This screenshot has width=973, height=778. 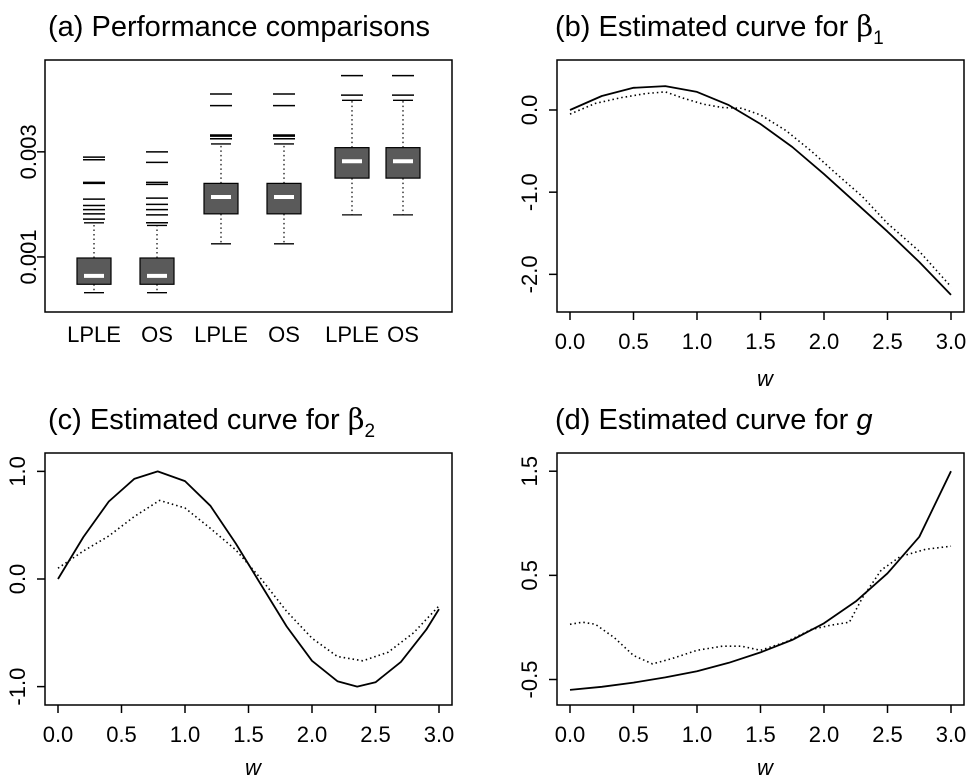 What do you see at coordinates (766, 378) in the screenshot?
I see `panel-b-xlabel: w` at bounding box center [766, 378].